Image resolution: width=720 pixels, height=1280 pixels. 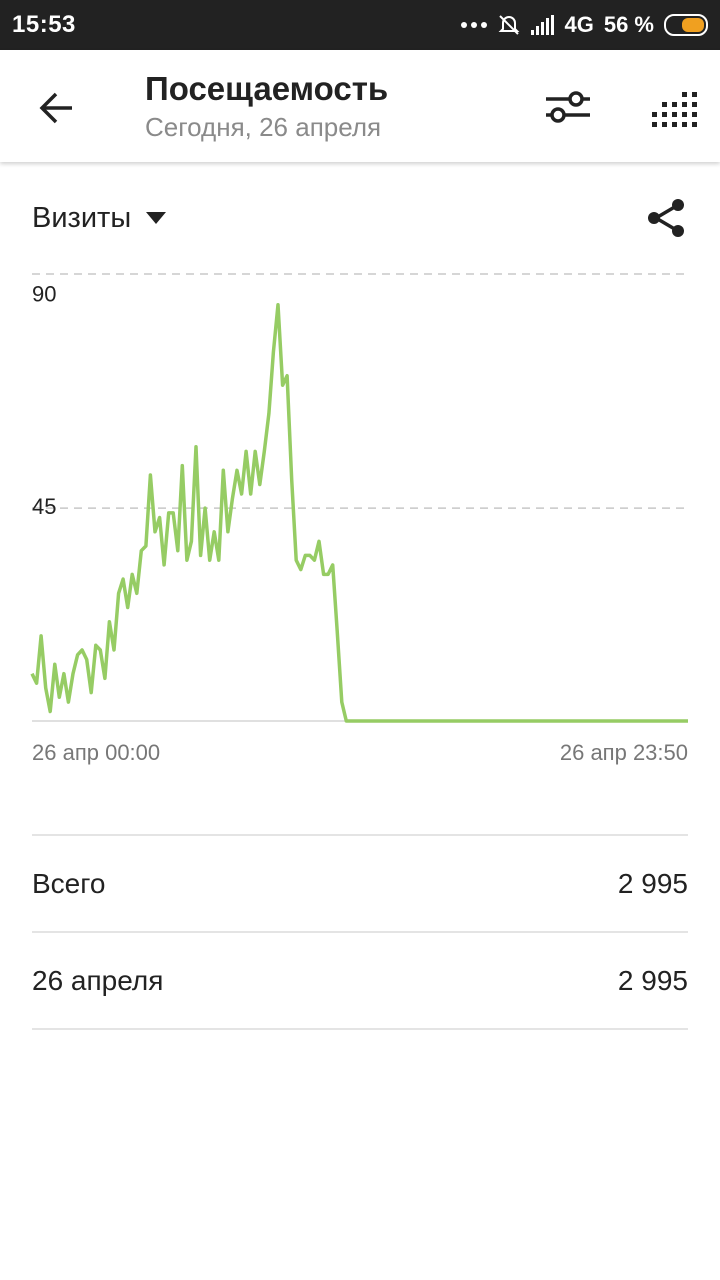 What do you see at coordinates (263, 127) in the screenshot?
I see `page-subtitle: Сегодня, 26 апреля` at bounding box center [263, 127].